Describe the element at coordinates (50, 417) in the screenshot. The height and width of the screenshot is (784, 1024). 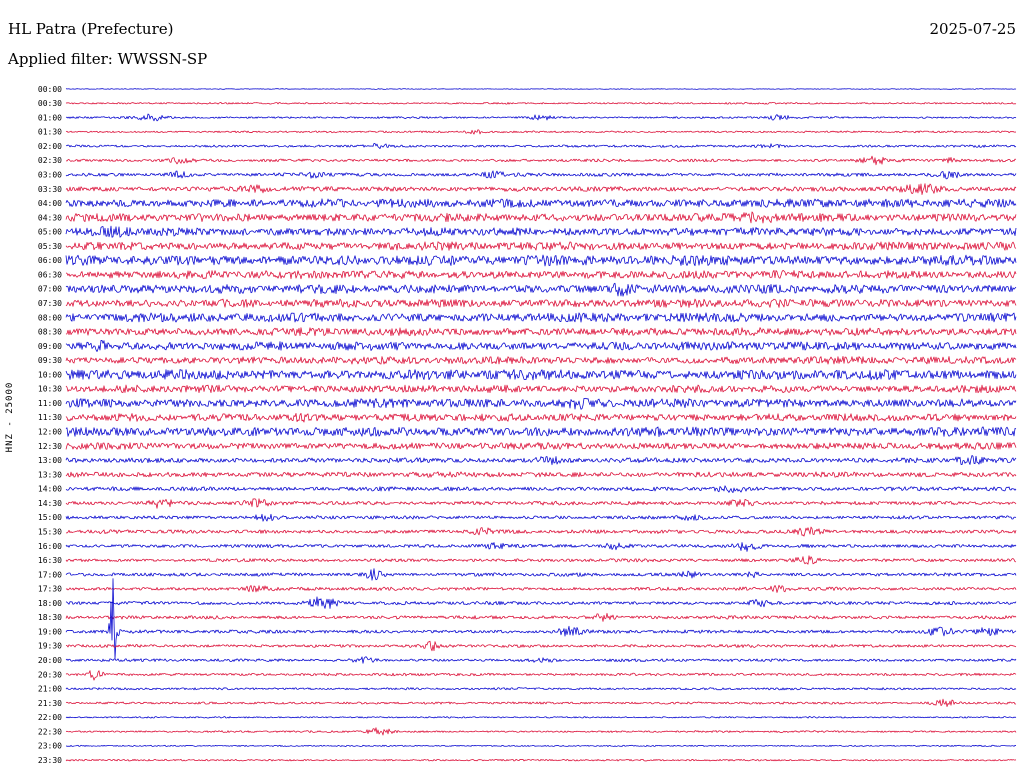
I see `trace-time-label: 11:30` at that location.